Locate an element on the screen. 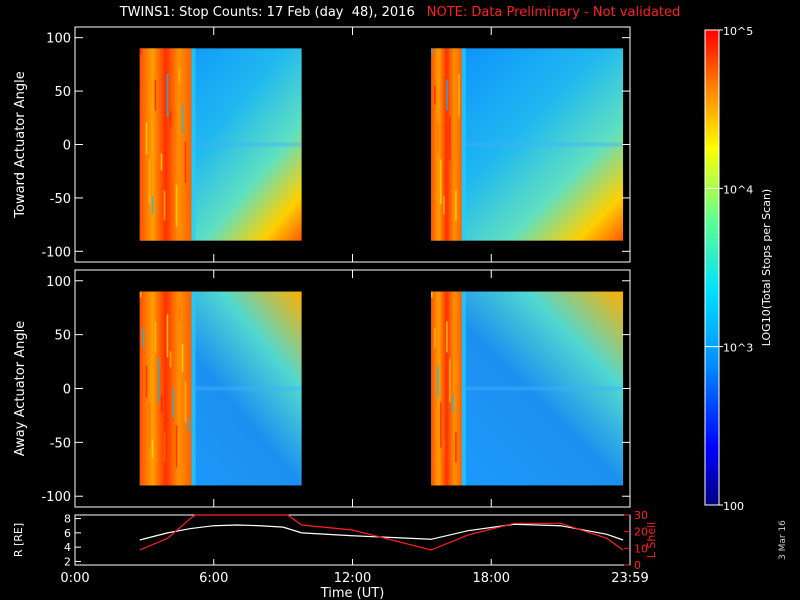 The width and height of the screenshot is (800, 600). colorbar-tick-label: 10^4 is located at coordinates (738, 189).